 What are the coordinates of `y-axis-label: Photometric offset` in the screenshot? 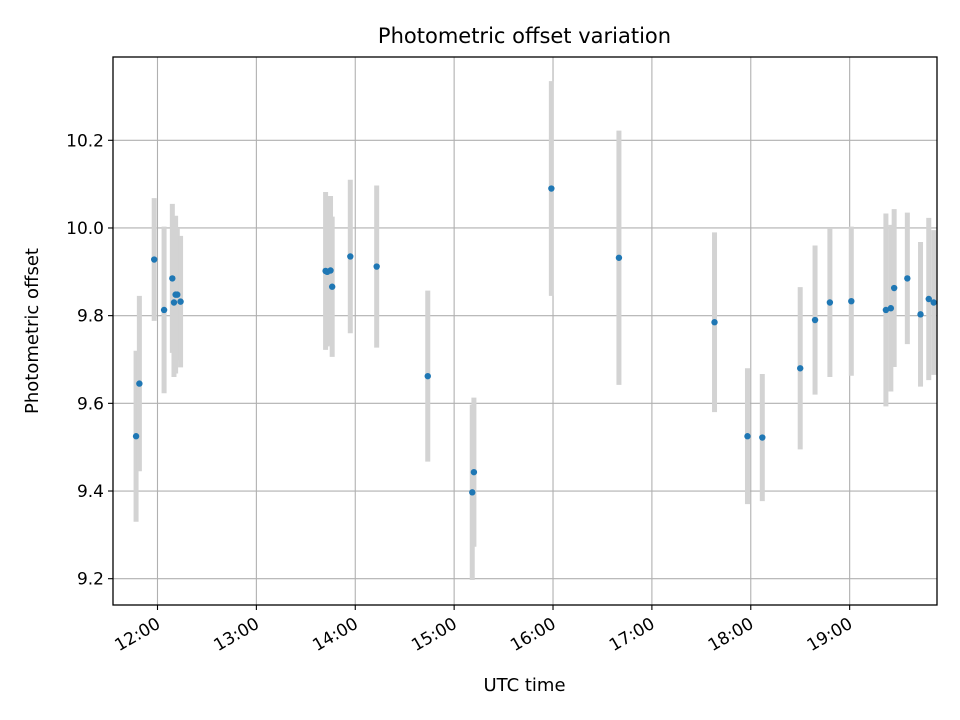 It's located at (32, 331).